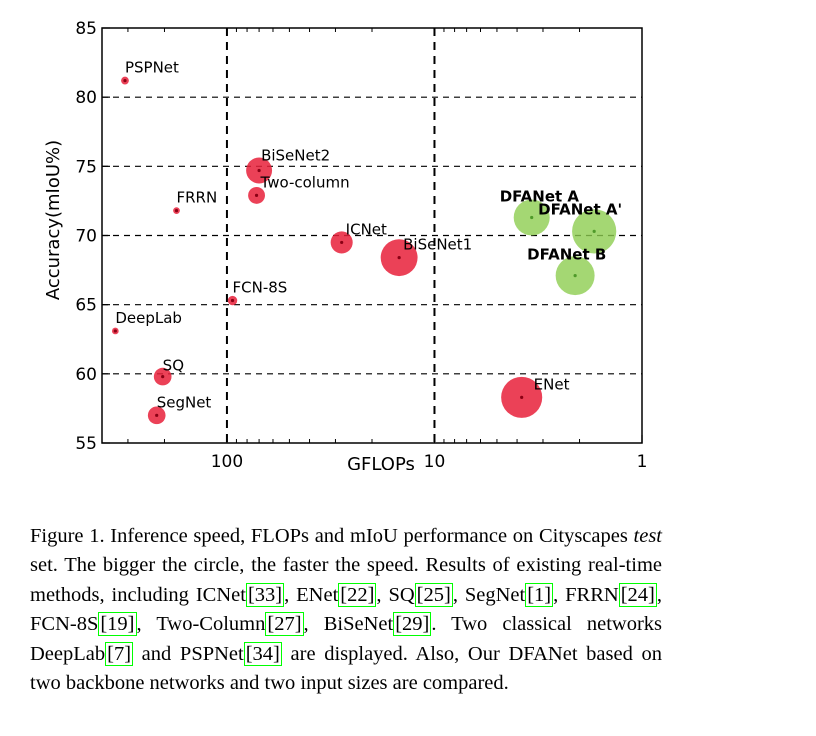 Image resolution: width=816 pixels, height=736 pixels. Describe the element at coordinates (86, 237) in the screenshot. I see `y-tick-label: 70` at that location.